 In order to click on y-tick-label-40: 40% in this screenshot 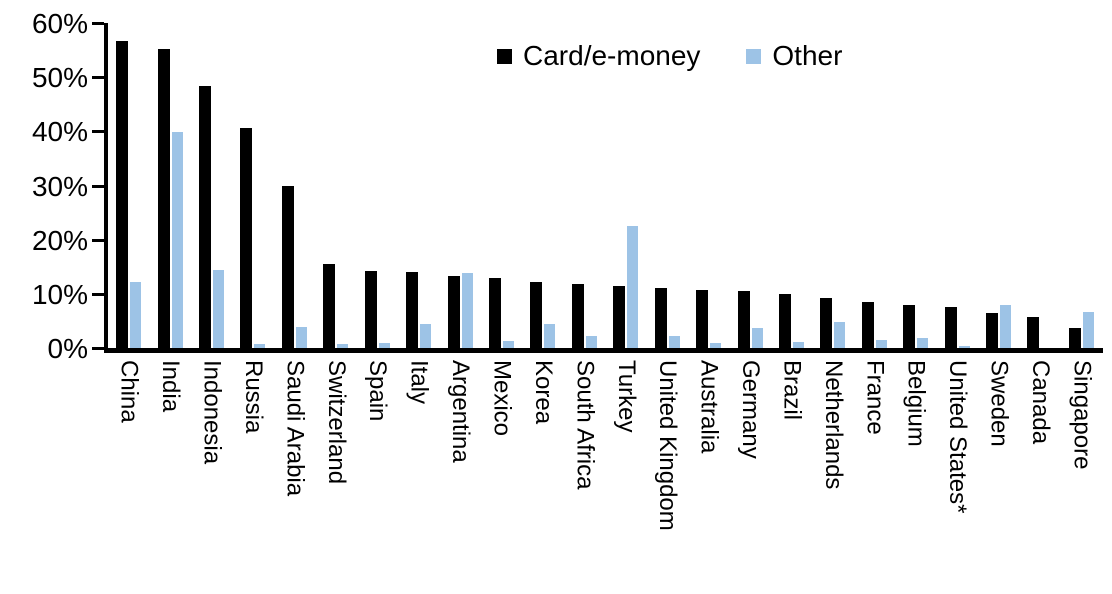, I will do `click(59, 132)`.